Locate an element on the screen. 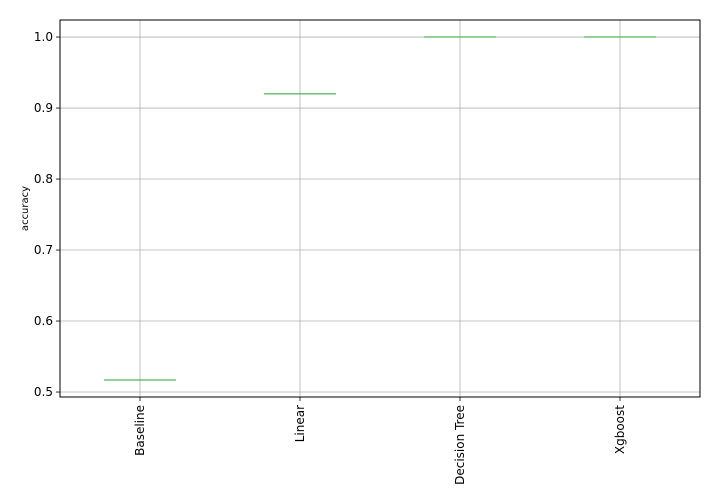 The width and height of the screenshot is (720, 504). x-tick-label: Baseline is located at coordinates (140, 430).